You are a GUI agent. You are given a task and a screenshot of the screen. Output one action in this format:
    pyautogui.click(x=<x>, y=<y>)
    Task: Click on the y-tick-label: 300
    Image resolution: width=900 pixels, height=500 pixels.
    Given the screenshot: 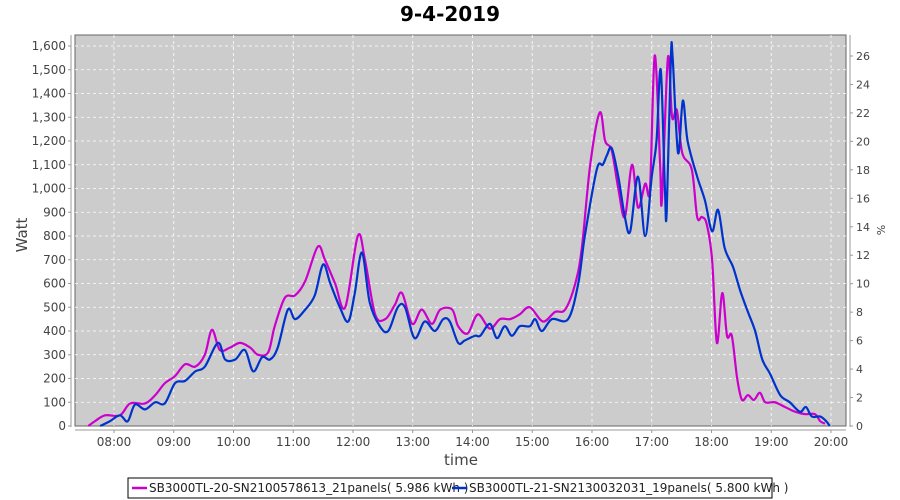 What is the action you would take?
    pyautogui.click(x=54, y=355)
    